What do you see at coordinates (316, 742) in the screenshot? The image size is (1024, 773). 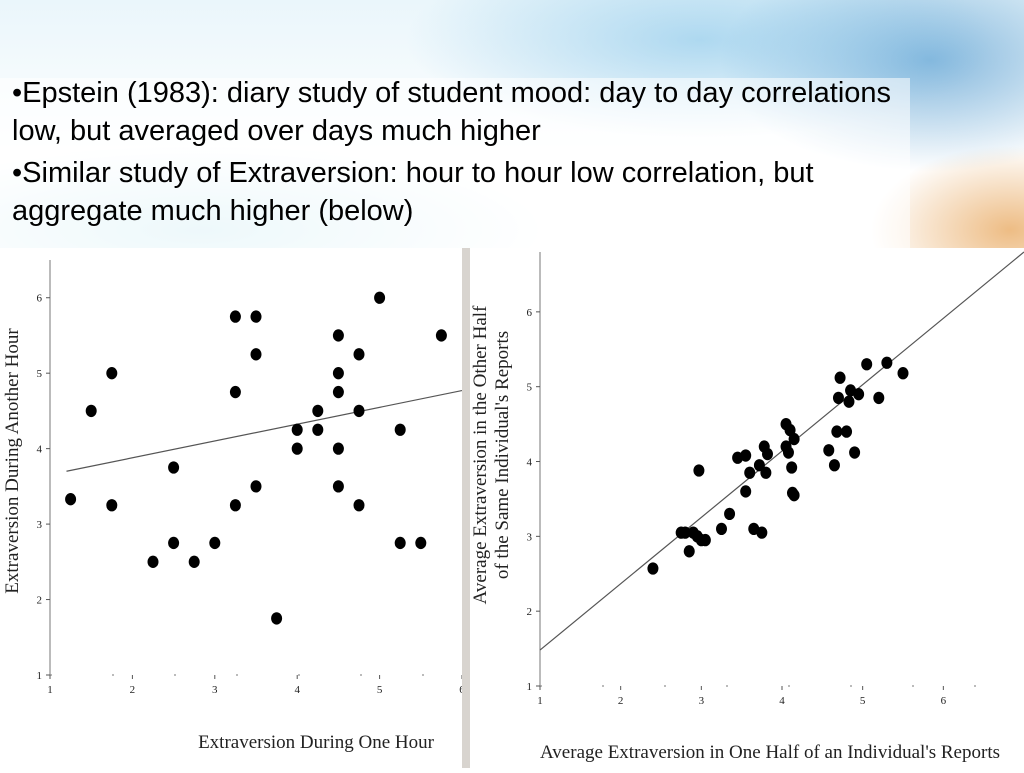 I see `x-axis-title: Extraversion During One Hour` at bounding box center [316, 742].